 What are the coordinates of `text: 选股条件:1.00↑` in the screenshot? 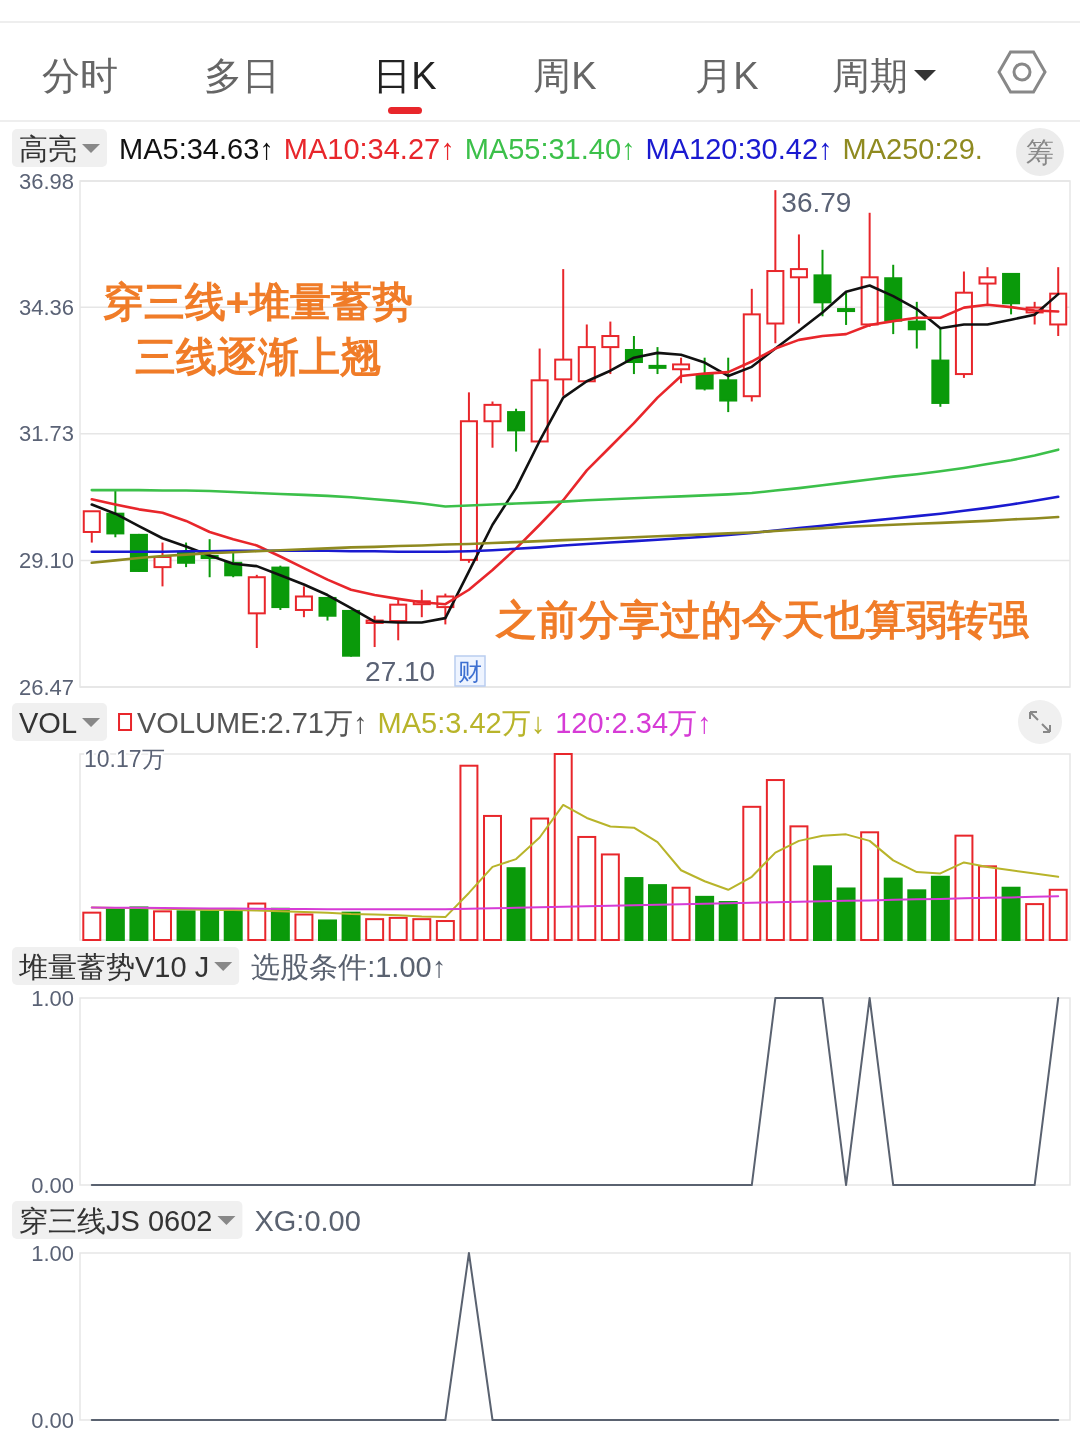 It's located at (349, 967).